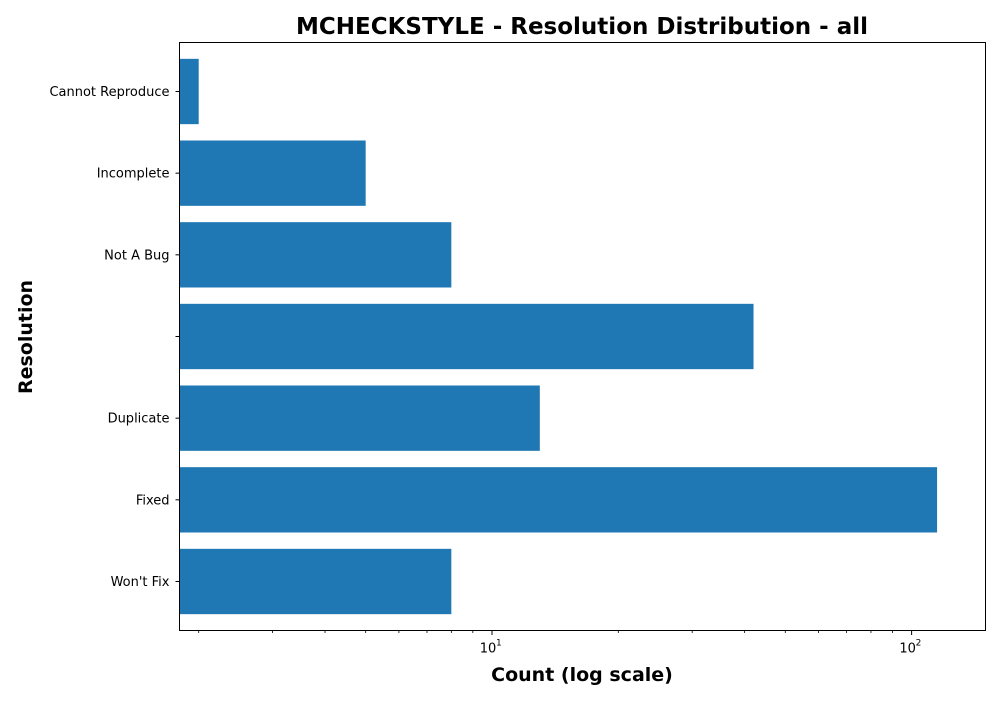 This screenshot has height=704, width=1000. I want to click on x-tick-exponent: 1, so click(499, 644).